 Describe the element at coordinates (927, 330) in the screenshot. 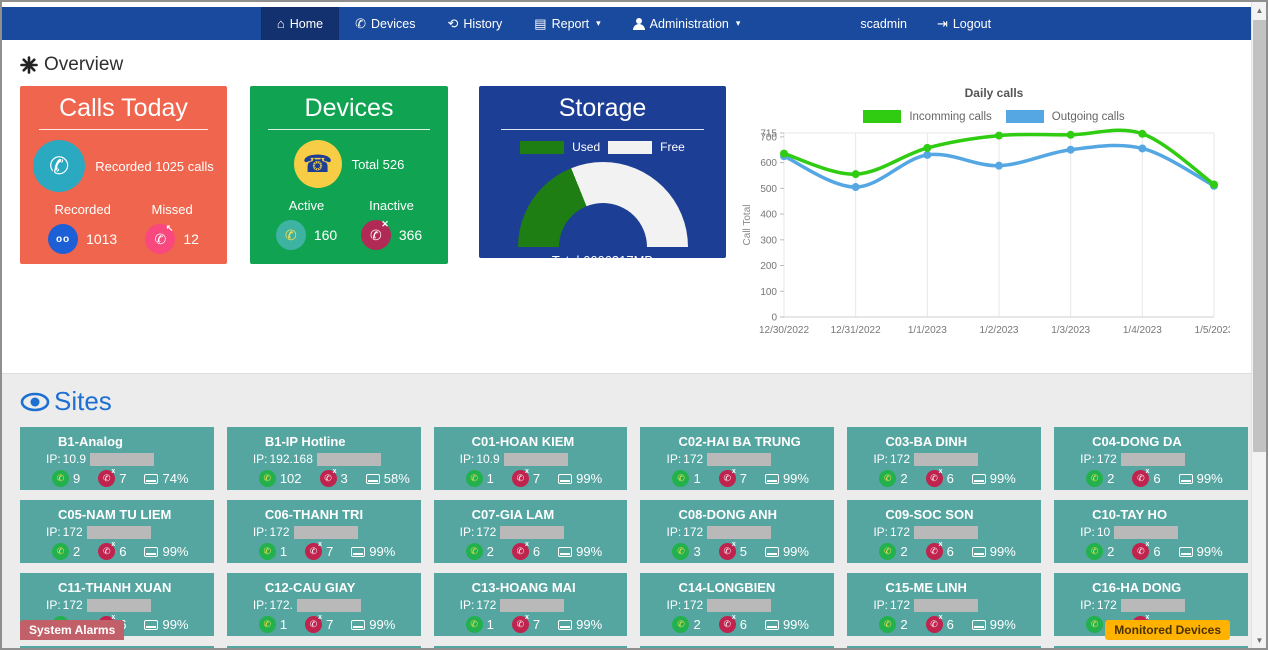

I see `svg-text: 1/1/2023` at that location.